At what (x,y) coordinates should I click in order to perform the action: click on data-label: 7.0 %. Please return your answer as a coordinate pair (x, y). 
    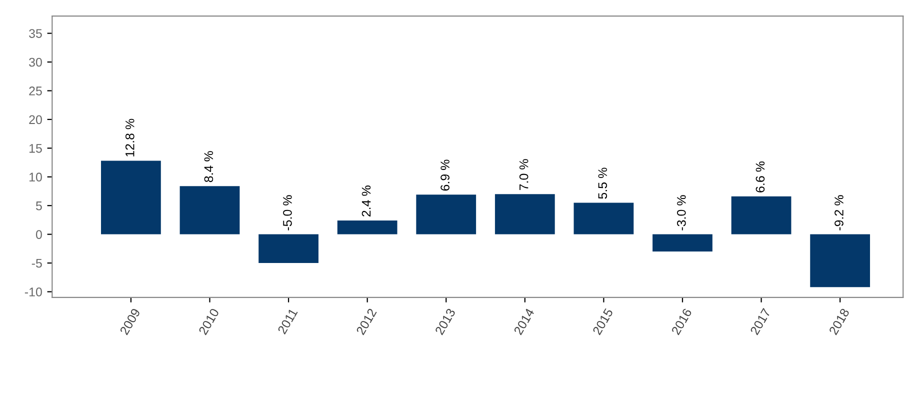
    Looking at the image, I should click on (523, 174).